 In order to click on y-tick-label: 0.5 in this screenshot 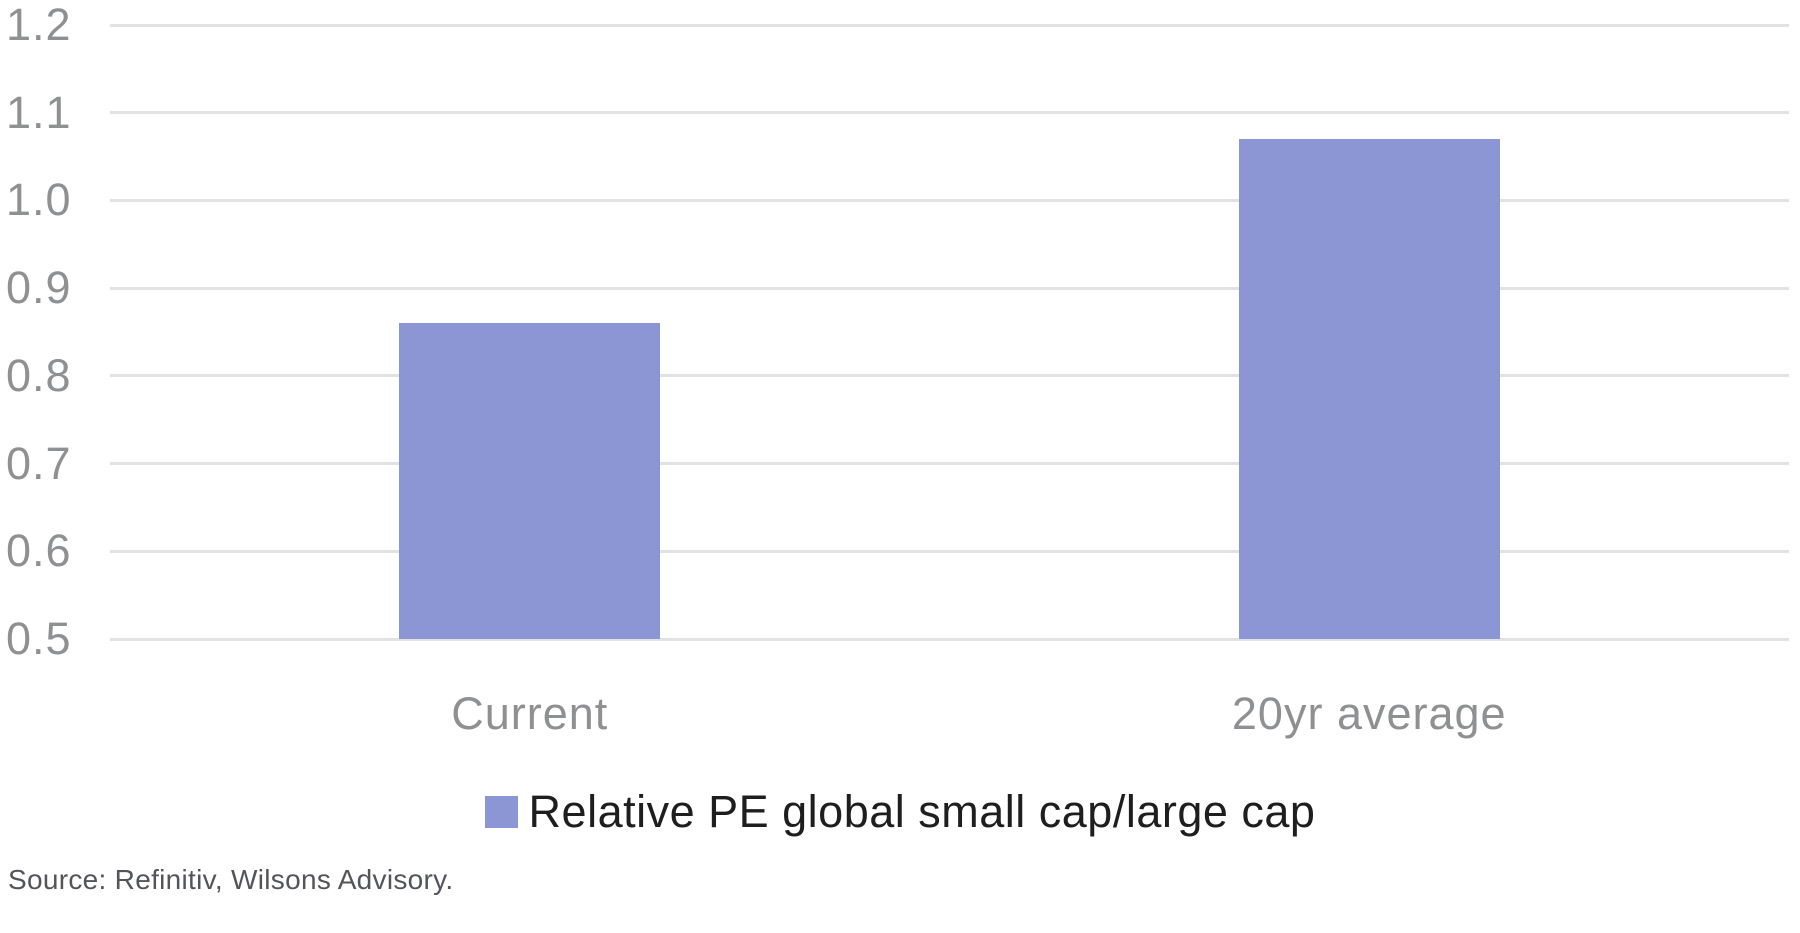, I will do `click(39, 638)`.